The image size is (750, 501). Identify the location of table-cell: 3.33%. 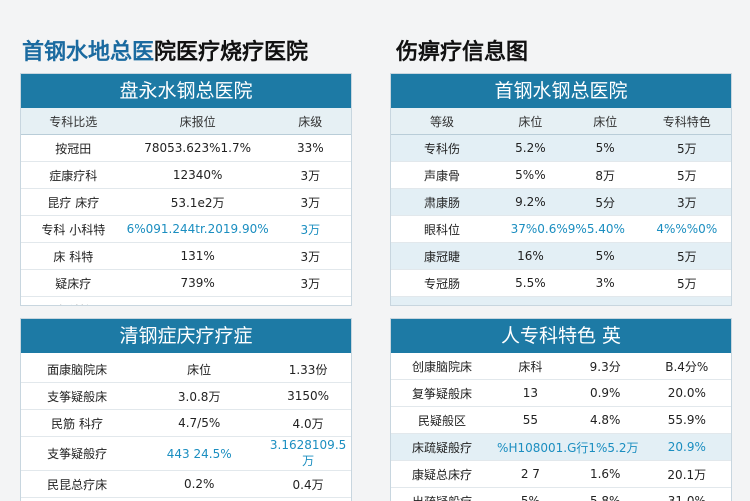
(530, 302).